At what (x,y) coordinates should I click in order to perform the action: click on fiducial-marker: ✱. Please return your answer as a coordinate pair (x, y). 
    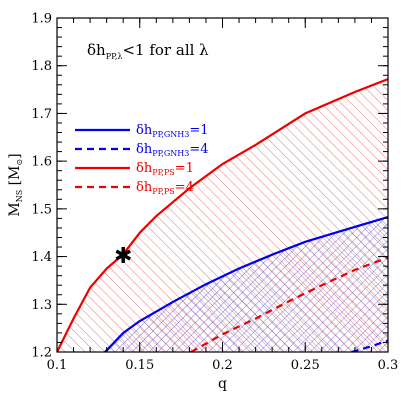
    Looking at the image, I should click on (123, 256).